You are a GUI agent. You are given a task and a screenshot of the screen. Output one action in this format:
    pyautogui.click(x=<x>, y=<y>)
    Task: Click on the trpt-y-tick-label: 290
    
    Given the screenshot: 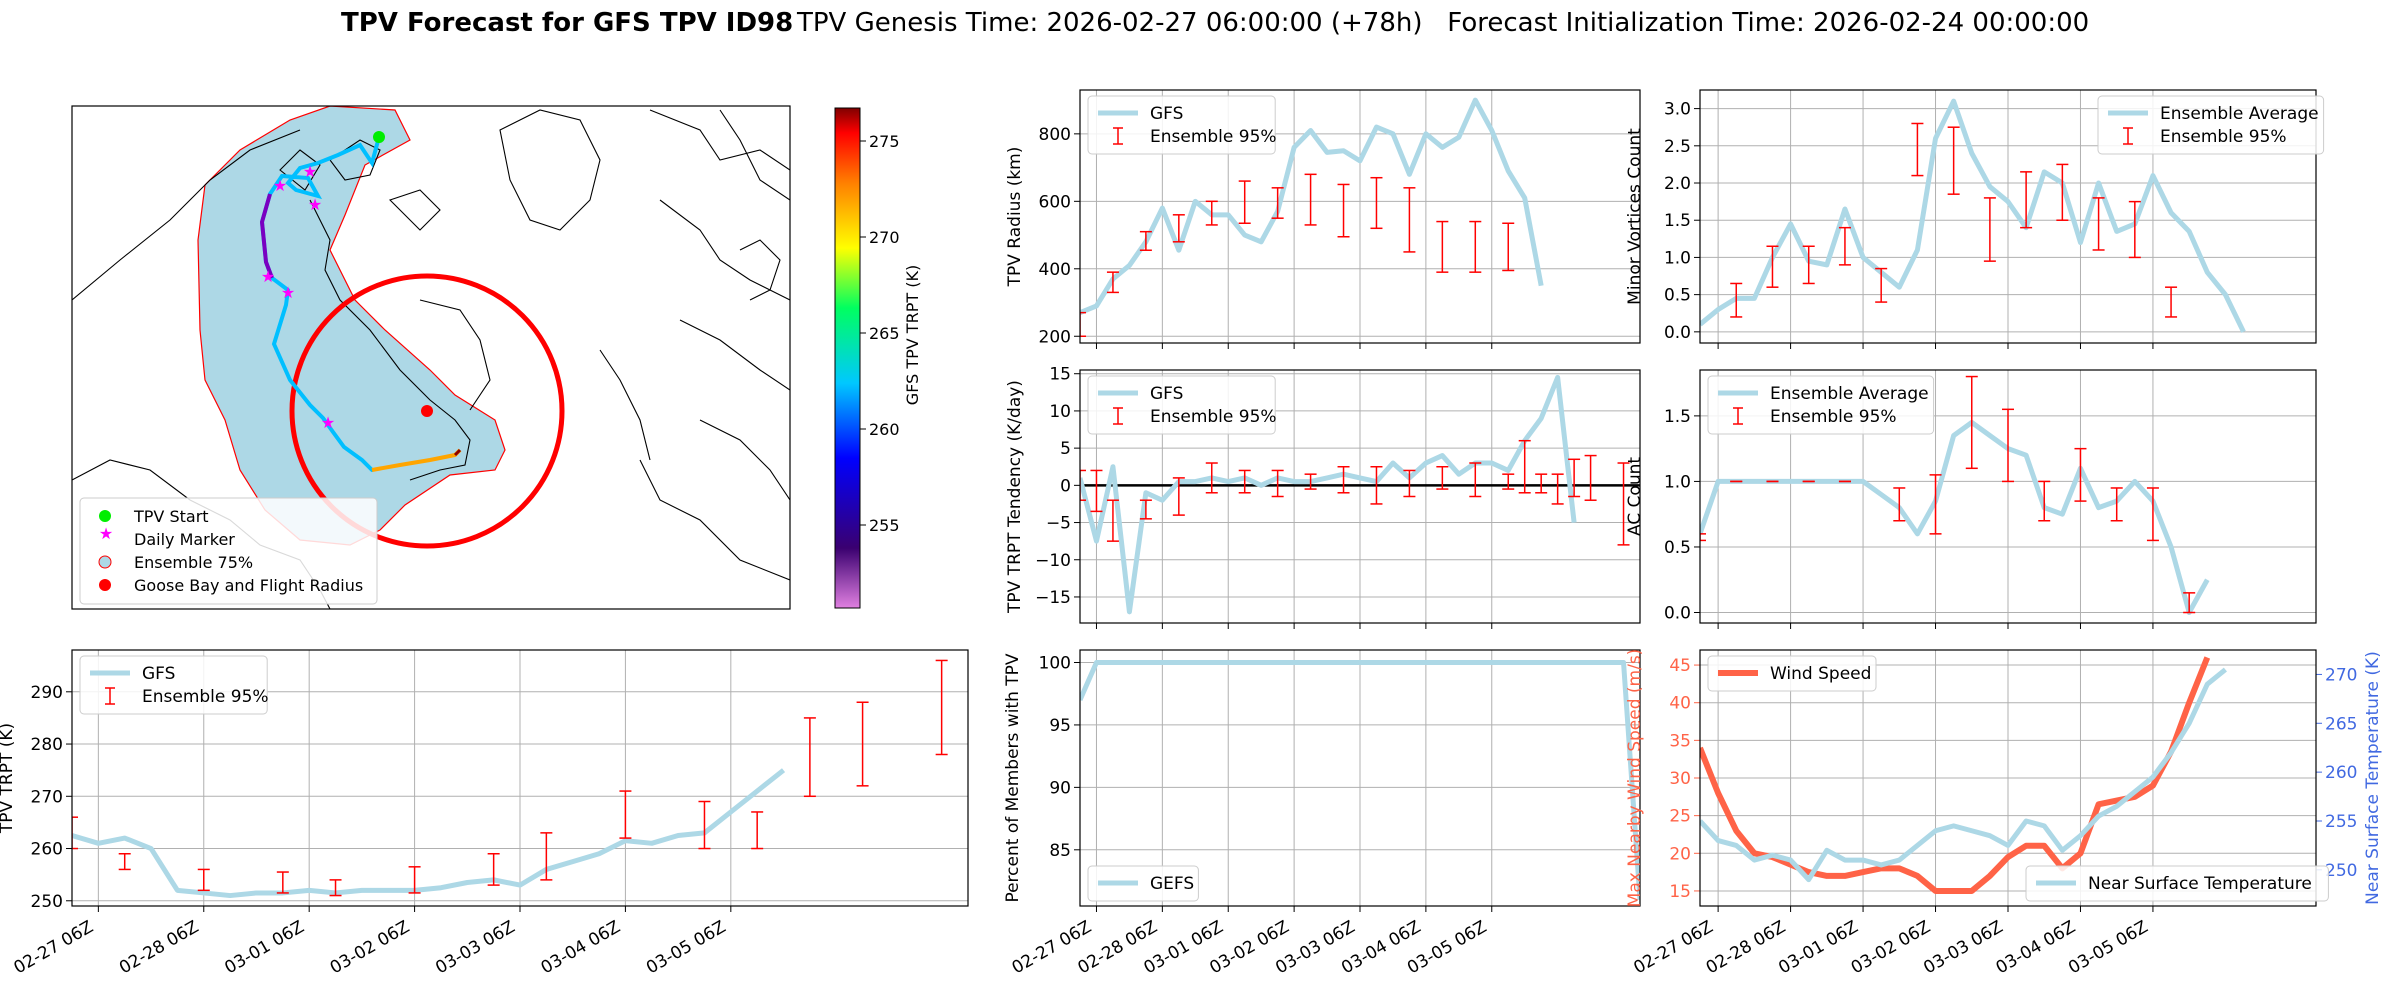 What is the action you would take?
    pyautogui.click(x=47, y=693)
    